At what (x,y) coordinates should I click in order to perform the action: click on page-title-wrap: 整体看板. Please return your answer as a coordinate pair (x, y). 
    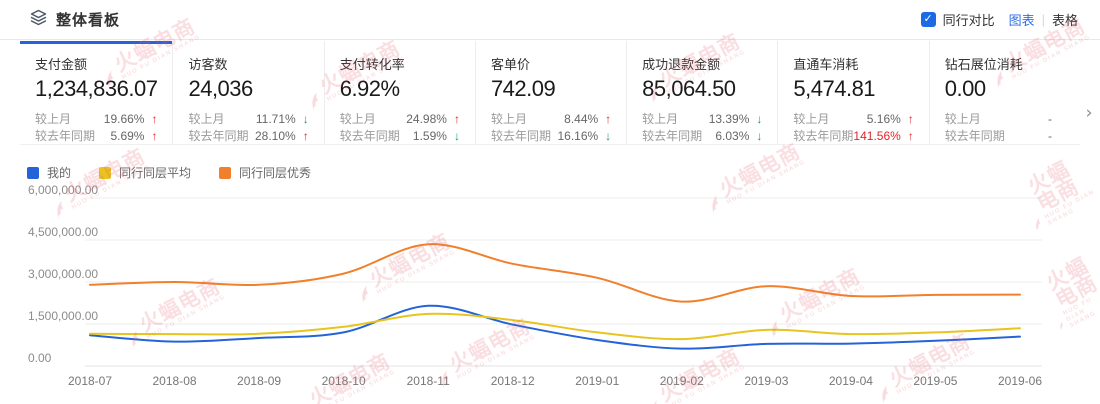
    Looking at the image, I should click on (75, 20).